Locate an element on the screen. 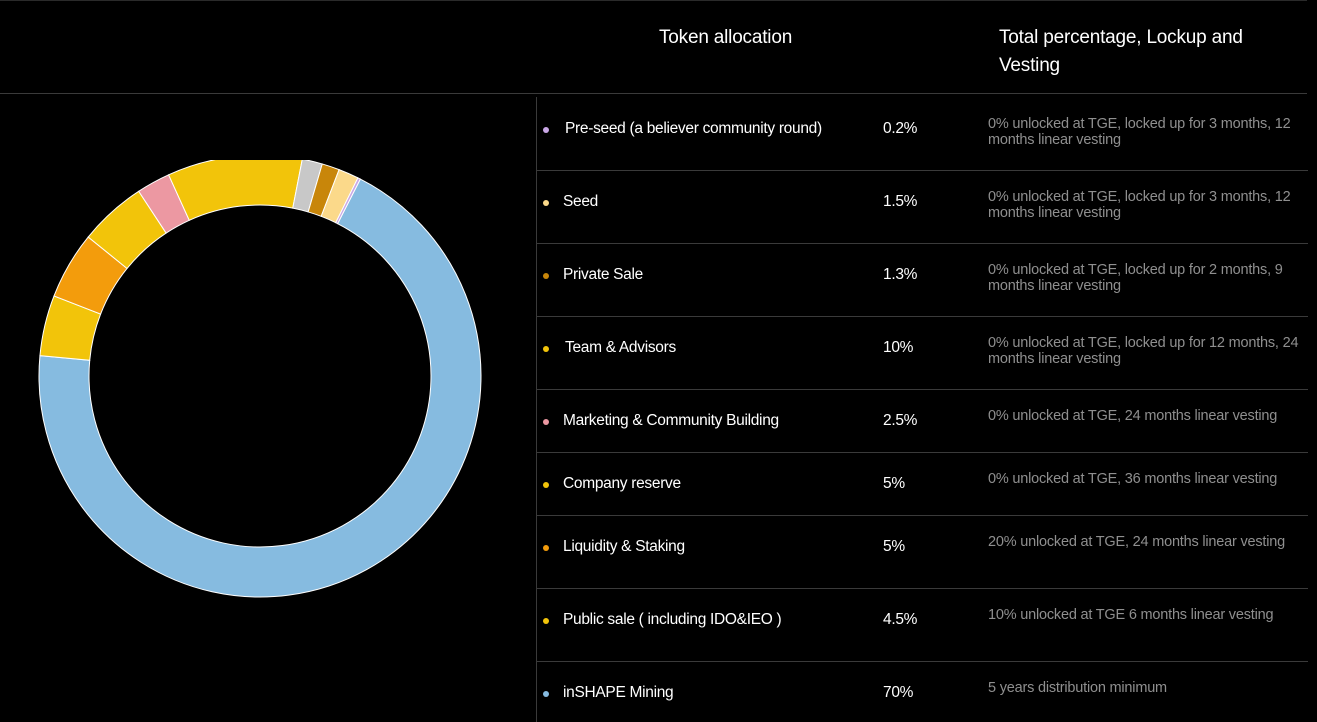  column-header-lockup: Total percentage, Lockup and Vesting is located at coordinates (1121, 51).